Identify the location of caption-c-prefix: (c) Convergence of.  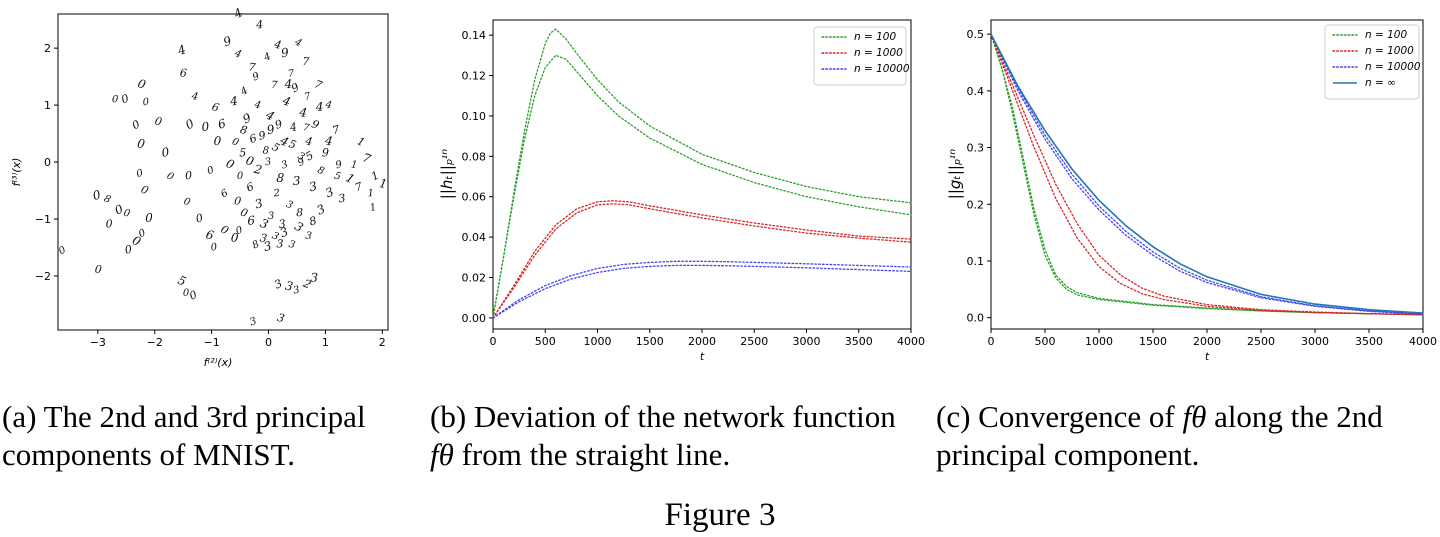
(1055, 416).